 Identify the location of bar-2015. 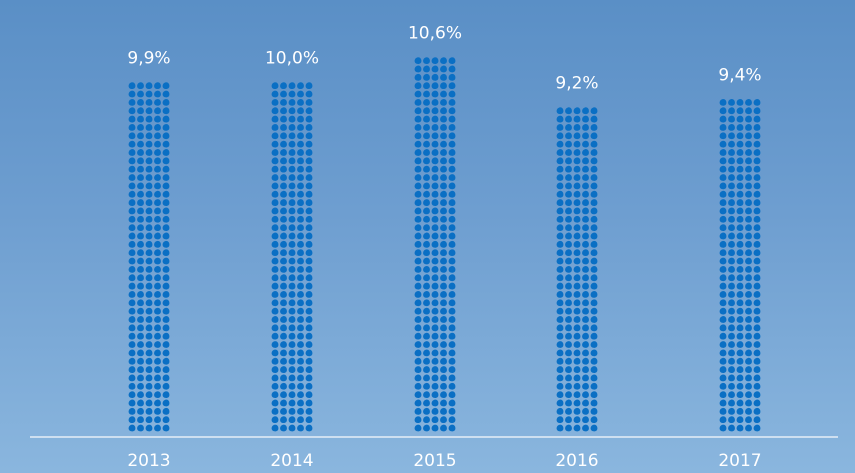
(435, 244).